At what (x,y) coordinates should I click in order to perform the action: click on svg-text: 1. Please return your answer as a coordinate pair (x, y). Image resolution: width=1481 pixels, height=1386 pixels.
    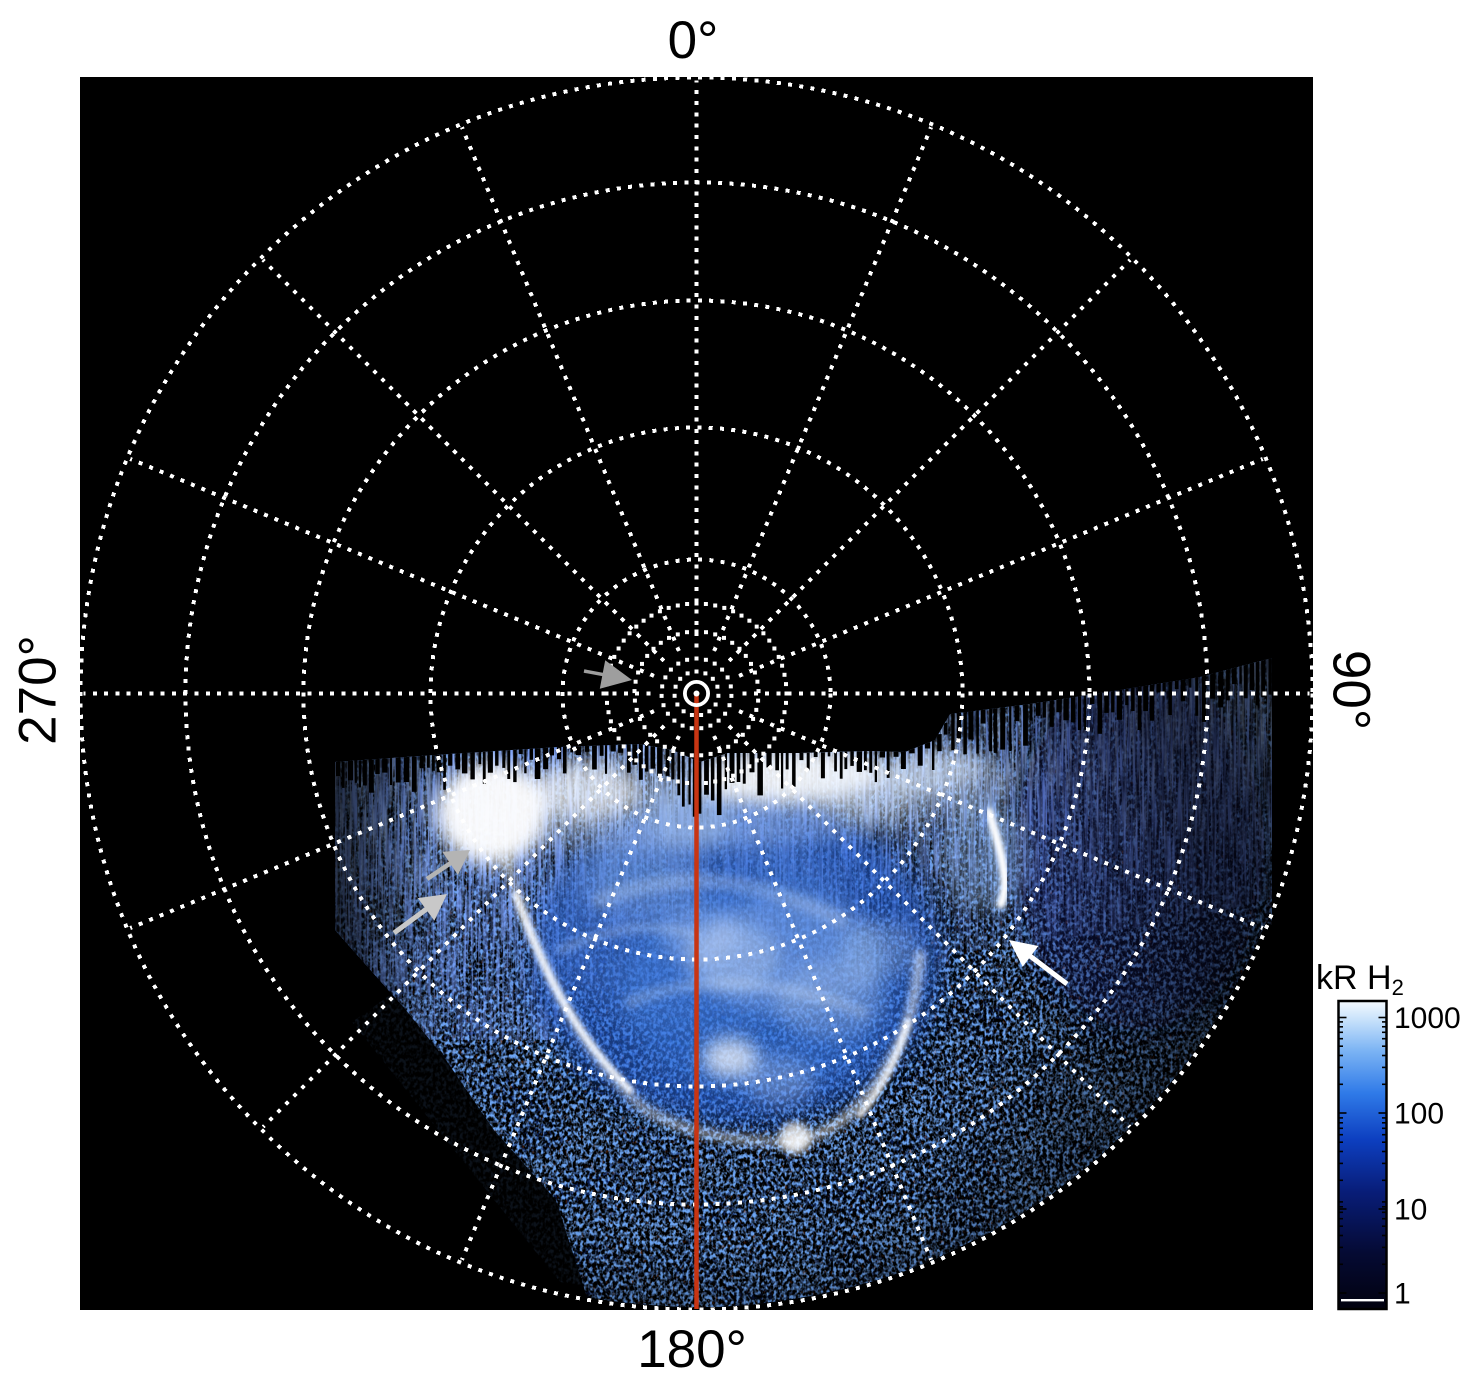
    Looking at the image, I should click on (1402, 1294).